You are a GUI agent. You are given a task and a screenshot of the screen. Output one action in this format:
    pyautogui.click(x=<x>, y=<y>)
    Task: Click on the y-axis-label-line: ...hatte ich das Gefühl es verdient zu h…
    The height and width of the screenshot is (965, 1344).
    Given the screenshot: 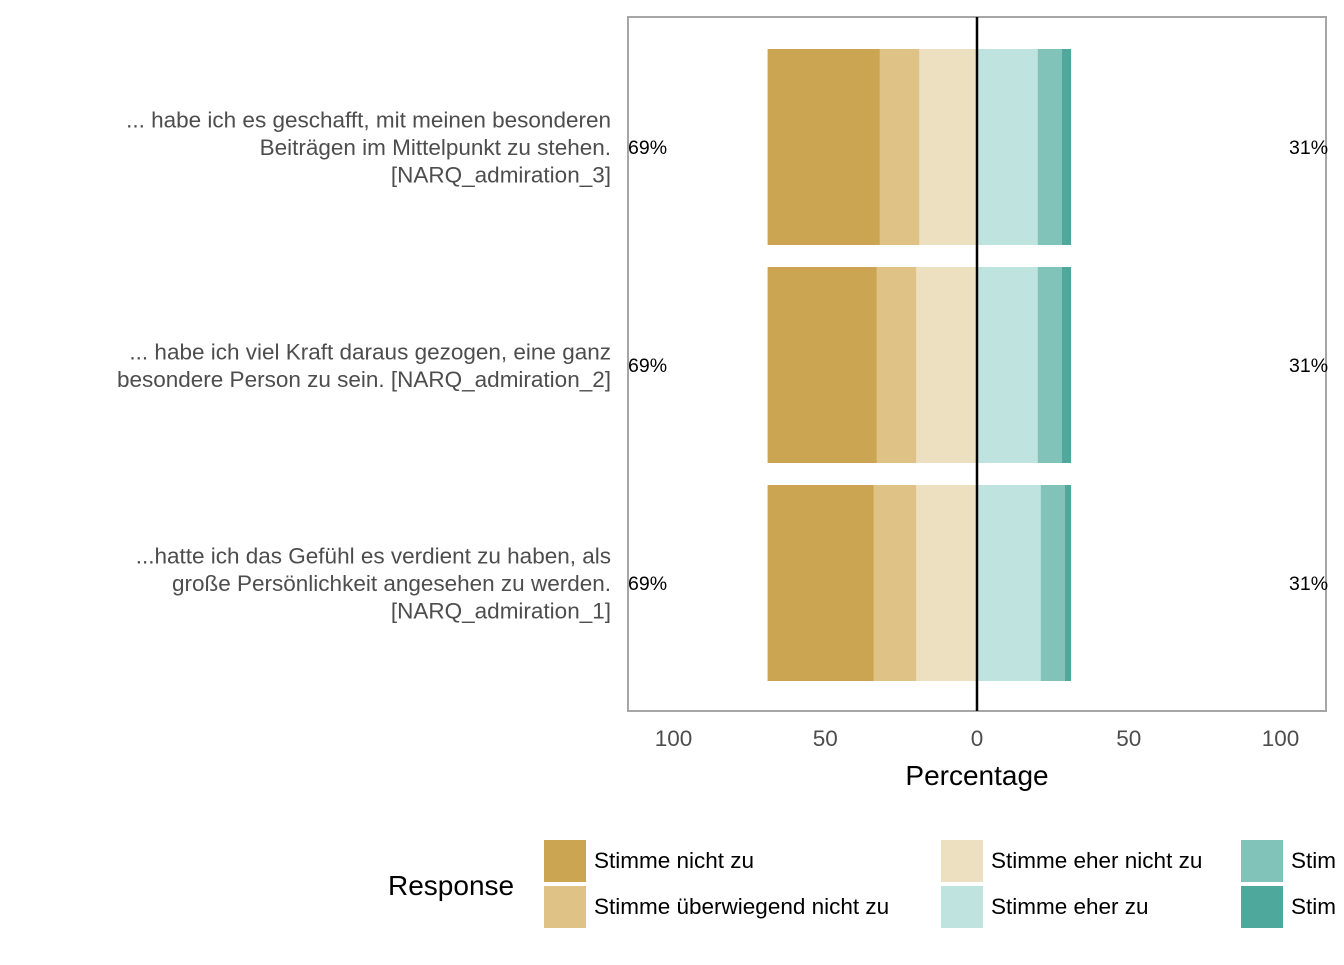 What is the action you would take?
    pyautogui.click(x=373, y=556)
    